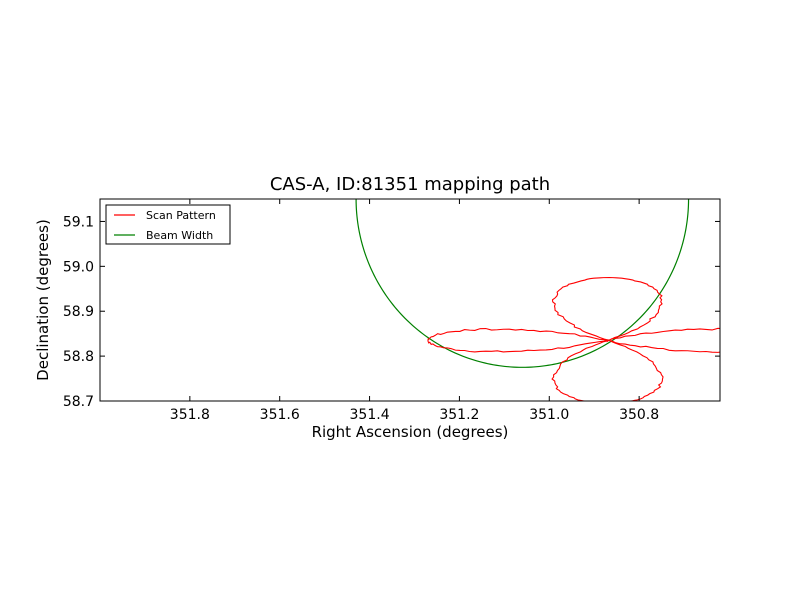  Describe the element at coordinates (78, 402) in the screenshot. I see `y-tick-label: 58.7` at that location.